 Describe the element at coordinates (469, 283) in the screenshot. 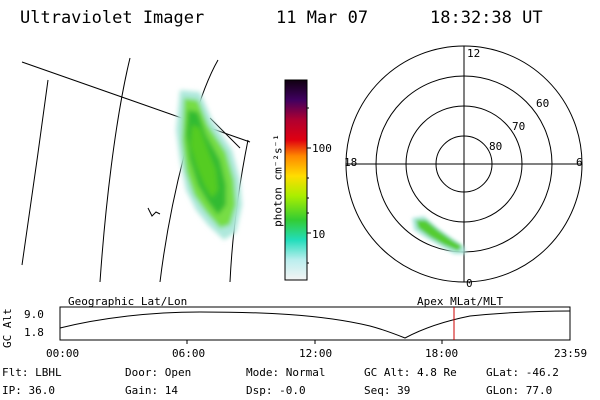

I see `mlt-label-0: 0` at that location.